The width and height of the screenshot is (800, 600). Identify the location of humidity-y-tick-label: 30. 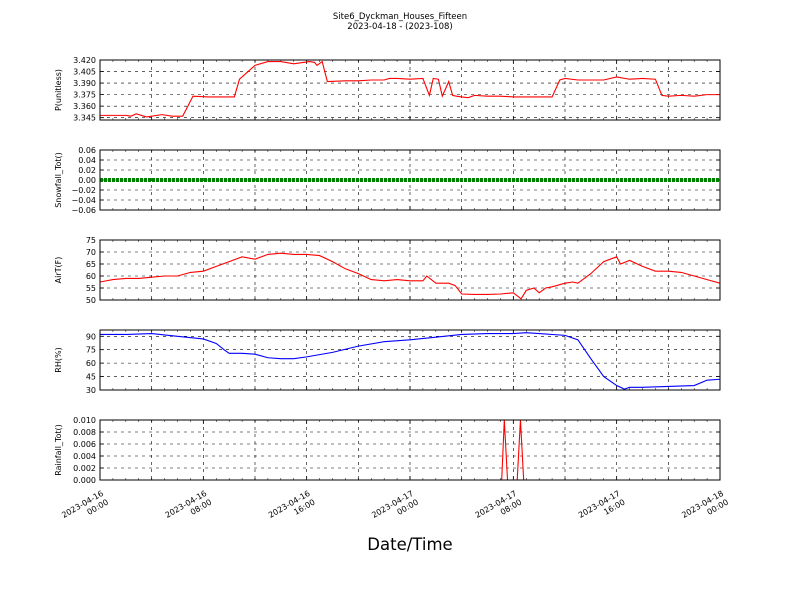
(91, 390).